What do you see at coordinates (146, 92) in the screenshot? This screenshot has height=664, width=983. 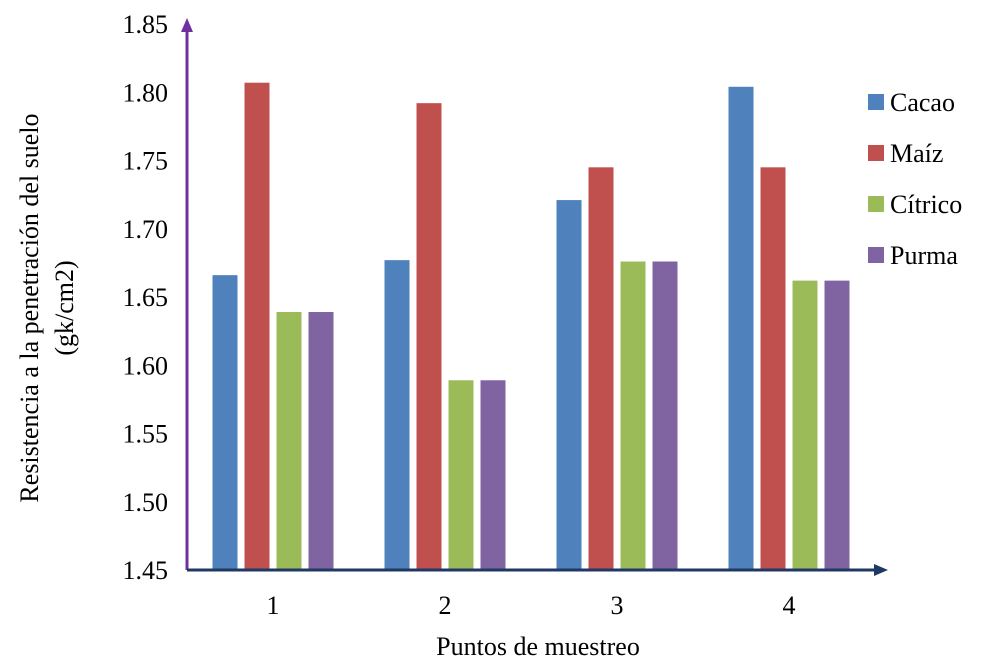 I see `y-tick-label: 1.80` at bounding box center [146, 92].